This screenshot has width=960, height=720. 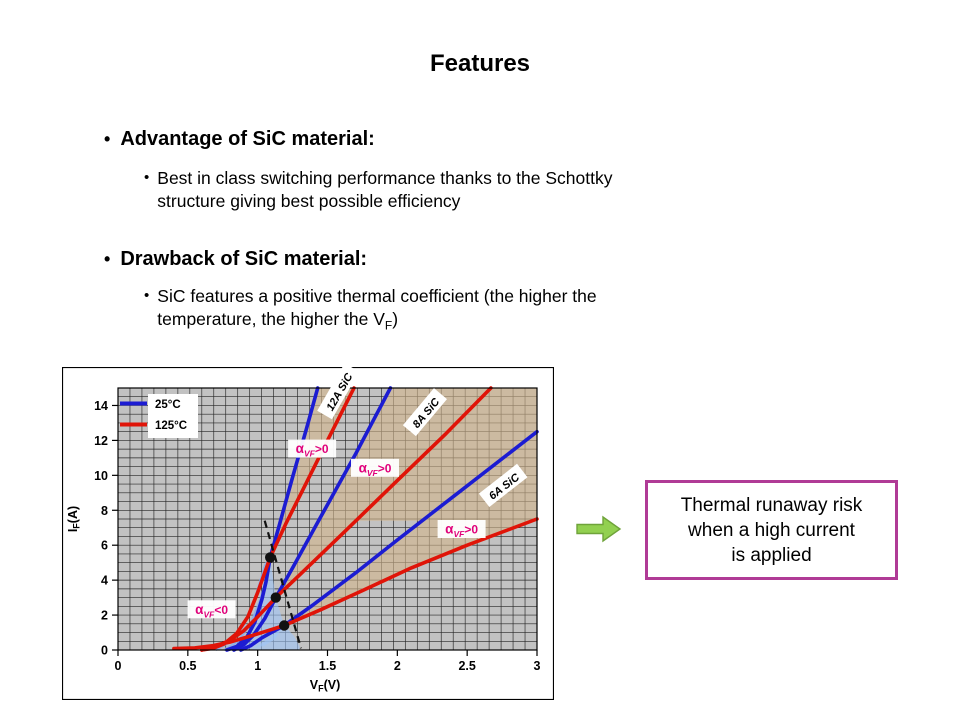 I want to click on drawback-heading: Drawback of SiC material:, so click(x=244, y=259).